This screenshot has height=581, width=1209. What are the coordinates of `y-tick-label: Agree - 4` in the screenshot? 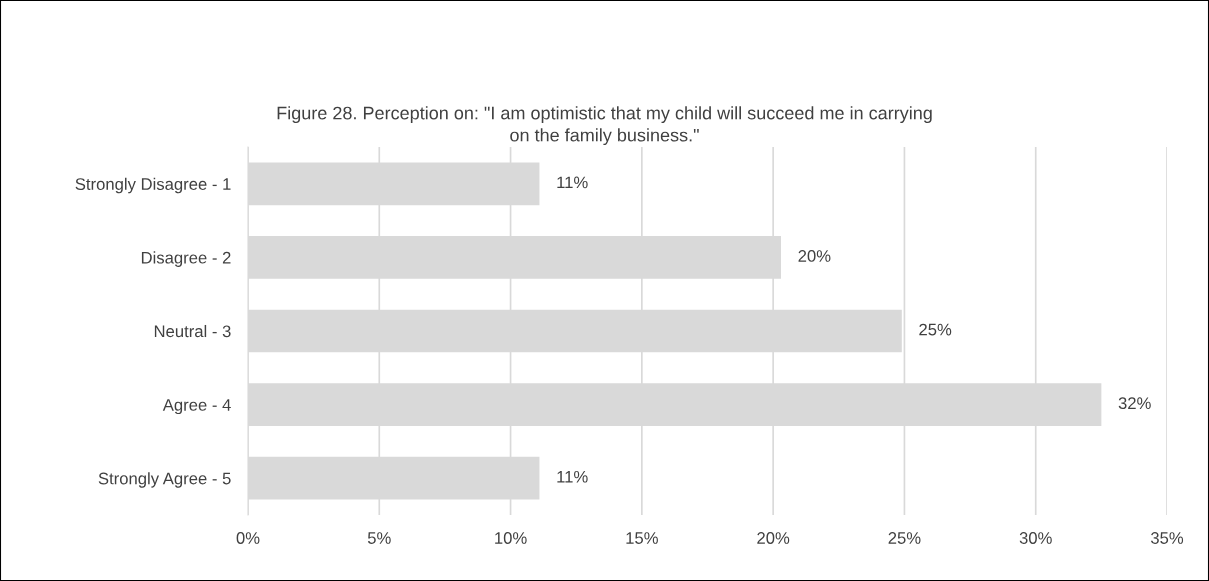 It's located at (196, 407).